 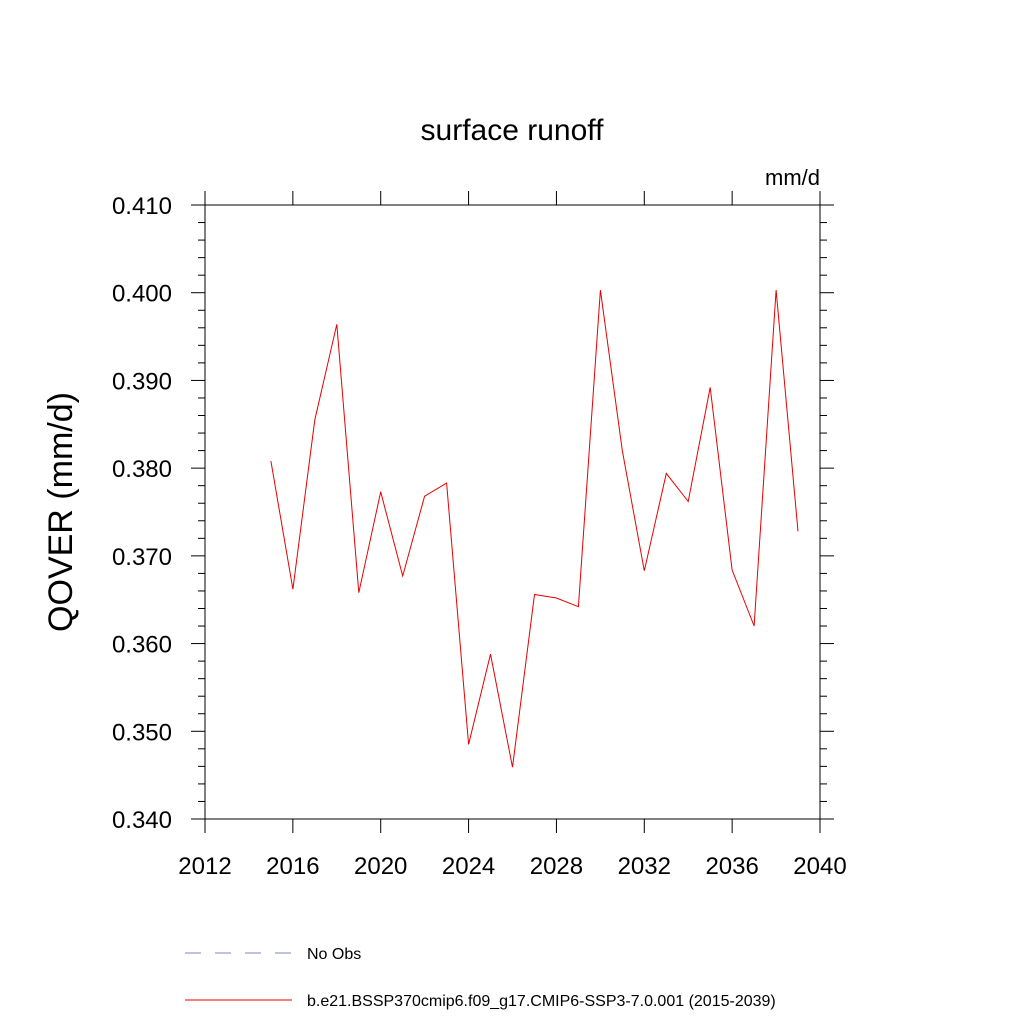 What do you see at coordinates (61, 512) in the screenshot?
I see `y-axis-label: QOVER (mm/d)` at bounding box center [61, 512].